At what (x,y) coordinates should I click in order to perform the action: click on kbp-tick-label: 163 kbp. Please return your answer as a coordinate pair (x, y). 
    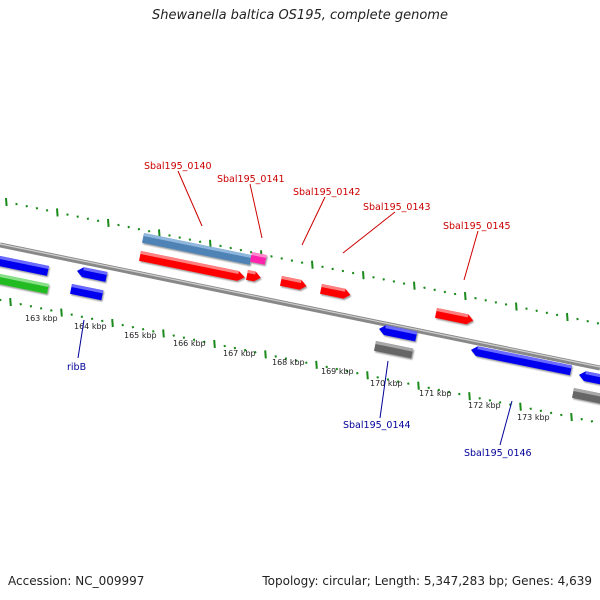
    Looking at the image, I should click on (41, 318).